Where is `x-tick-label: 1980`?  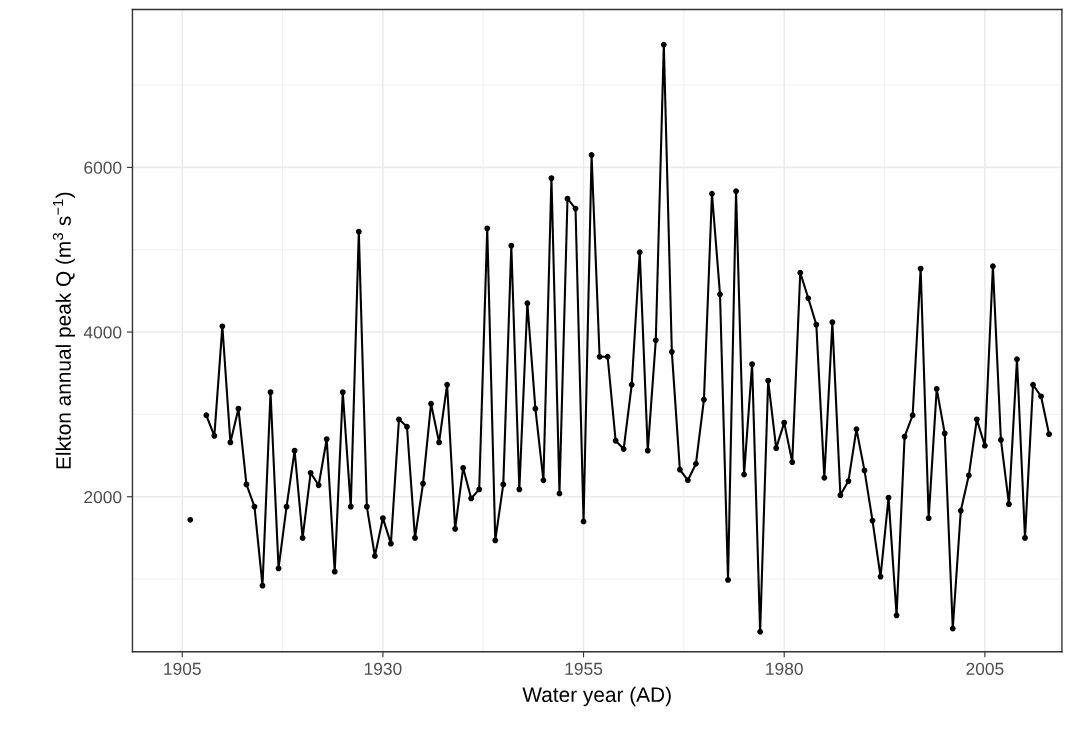 x-tick-label: 1980 is located at coordinates (784, 668).